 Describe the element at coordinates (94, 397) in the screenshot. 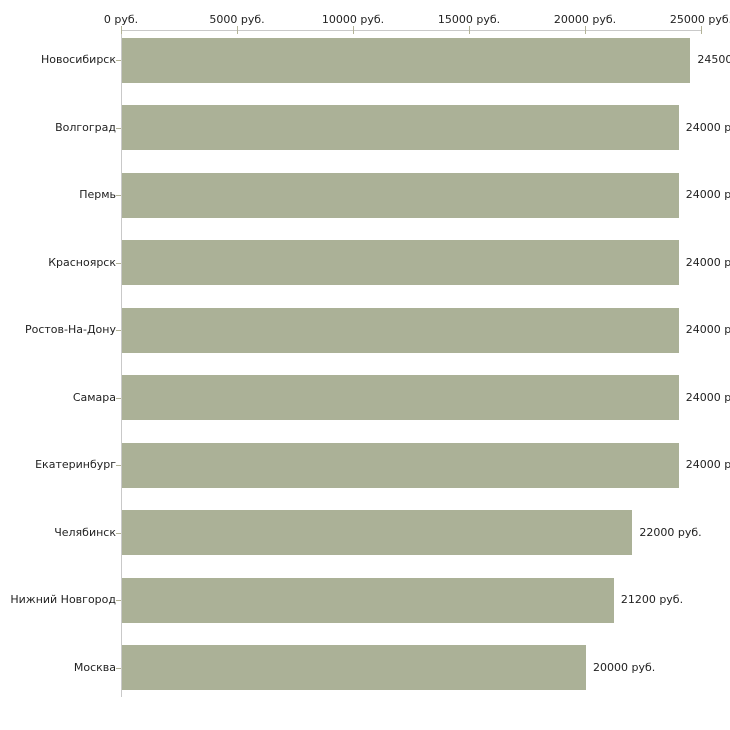

I see `category-label: Самара` at that location.